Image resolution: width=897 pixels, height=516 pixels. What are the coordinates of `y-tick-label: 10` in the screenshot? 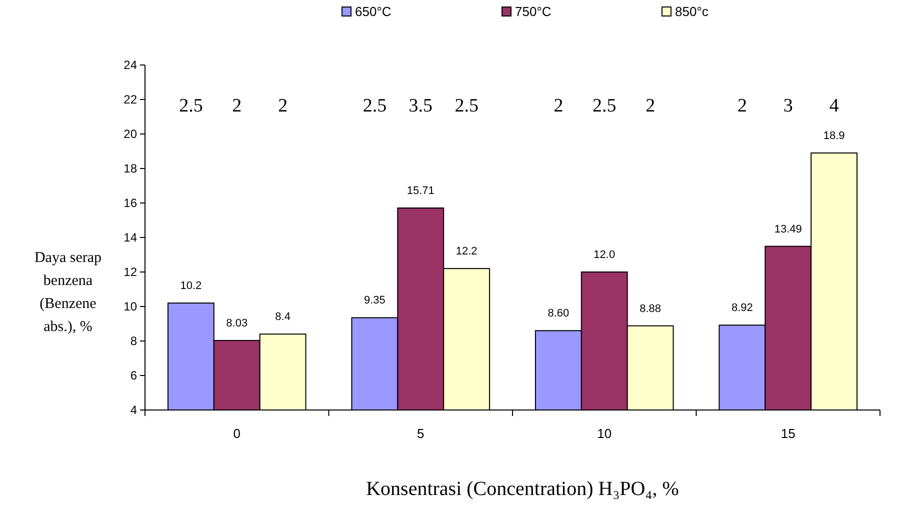 It's located at (131, 307).